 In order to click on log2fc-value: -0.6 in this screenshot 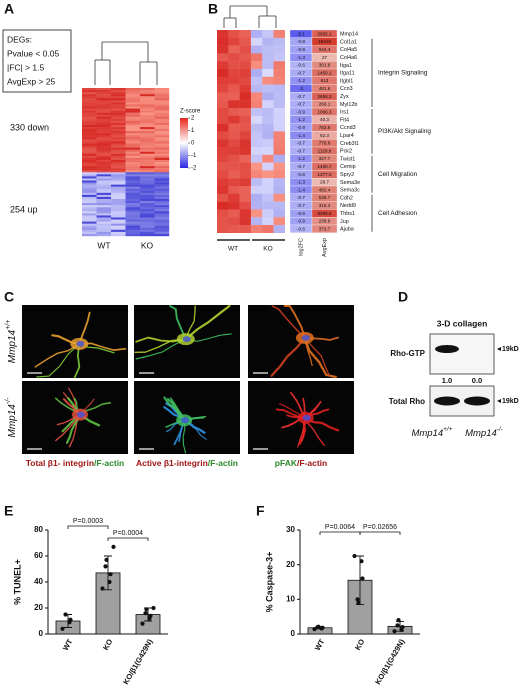, I will do `click(301, 228)`.